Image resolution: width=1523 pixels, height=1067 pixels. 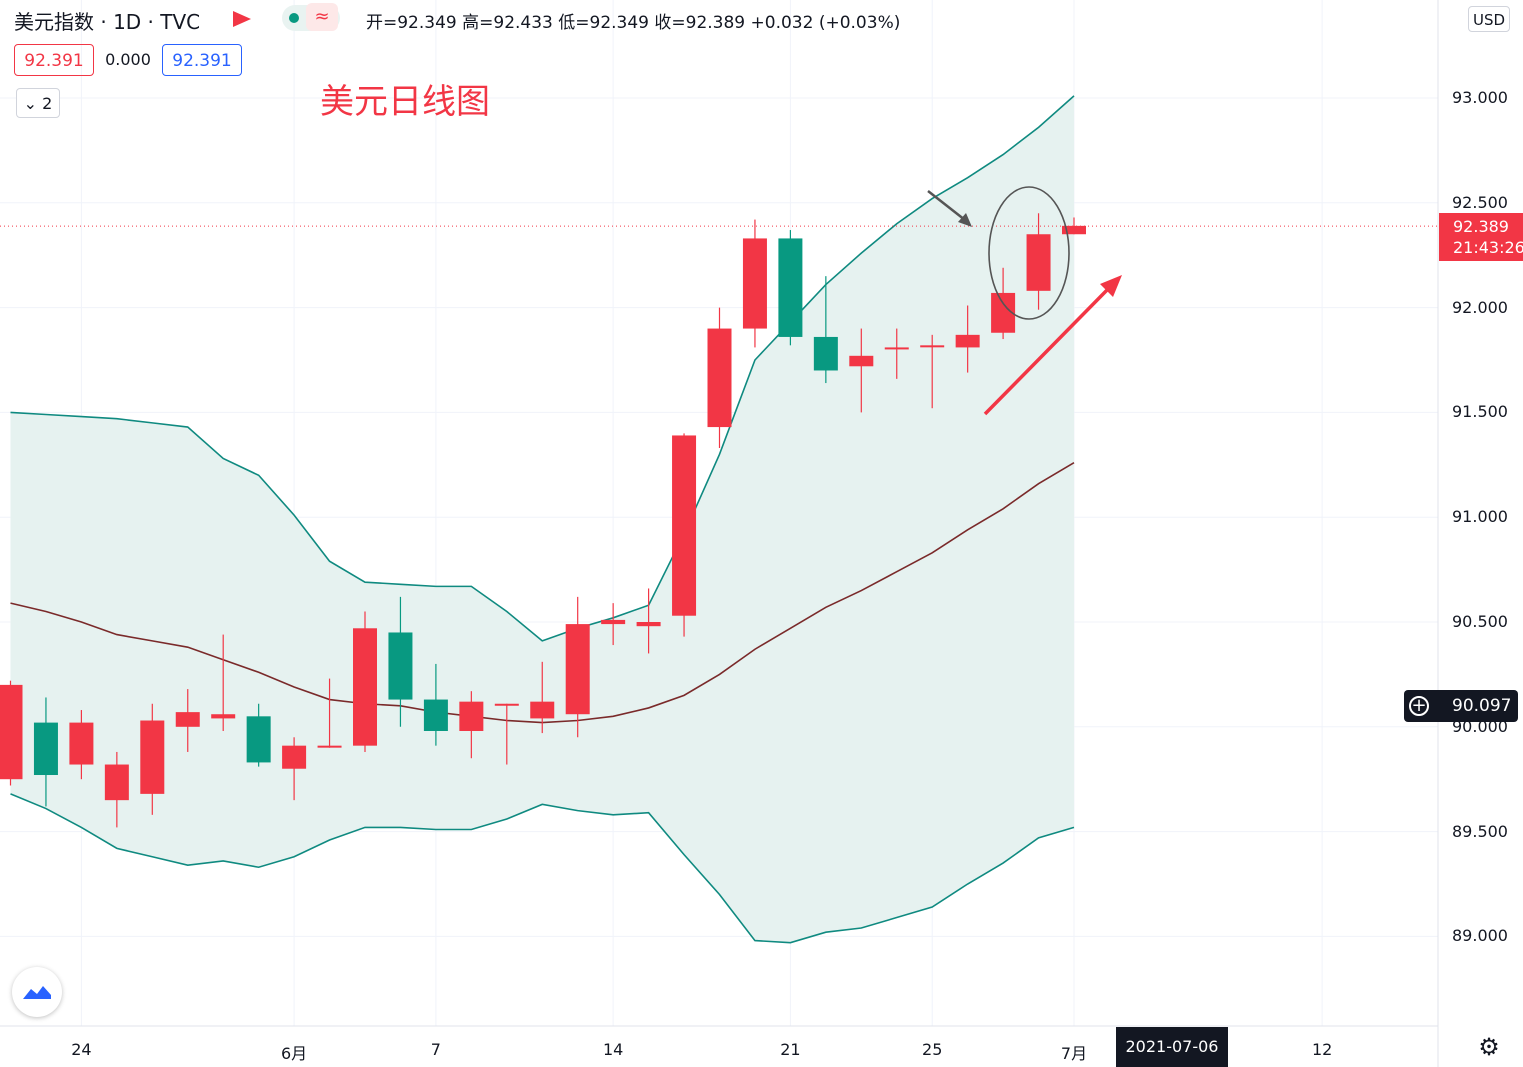 I want to click on market-open-icon, so click(x=294, y=18).